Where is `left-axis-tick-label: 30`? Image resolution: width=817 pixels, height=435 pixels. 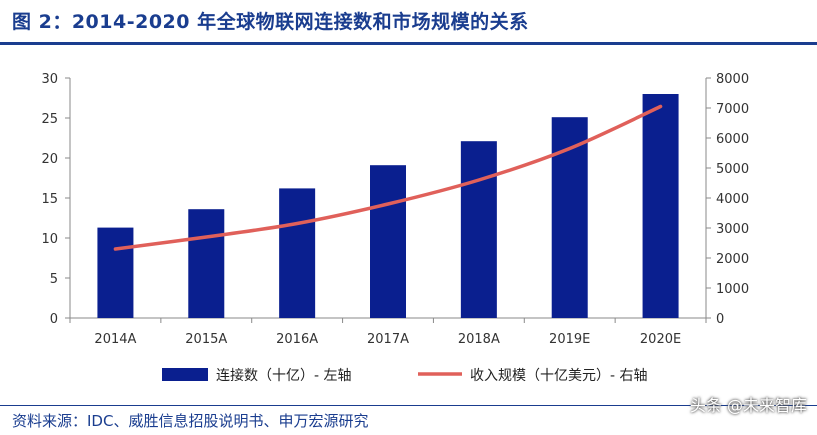 left-axis-tick-label: 30 is located at coordinates (49, 79).